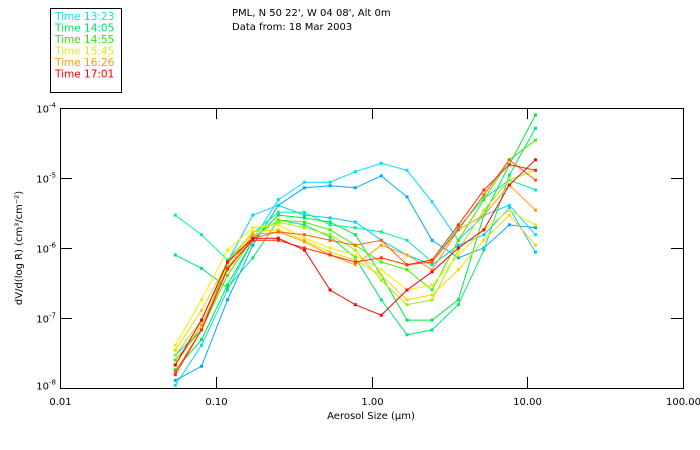  What do you see at coordinates (86, 50) in the screenshot?
I see `legend-box` at bounding box center [86, 50].